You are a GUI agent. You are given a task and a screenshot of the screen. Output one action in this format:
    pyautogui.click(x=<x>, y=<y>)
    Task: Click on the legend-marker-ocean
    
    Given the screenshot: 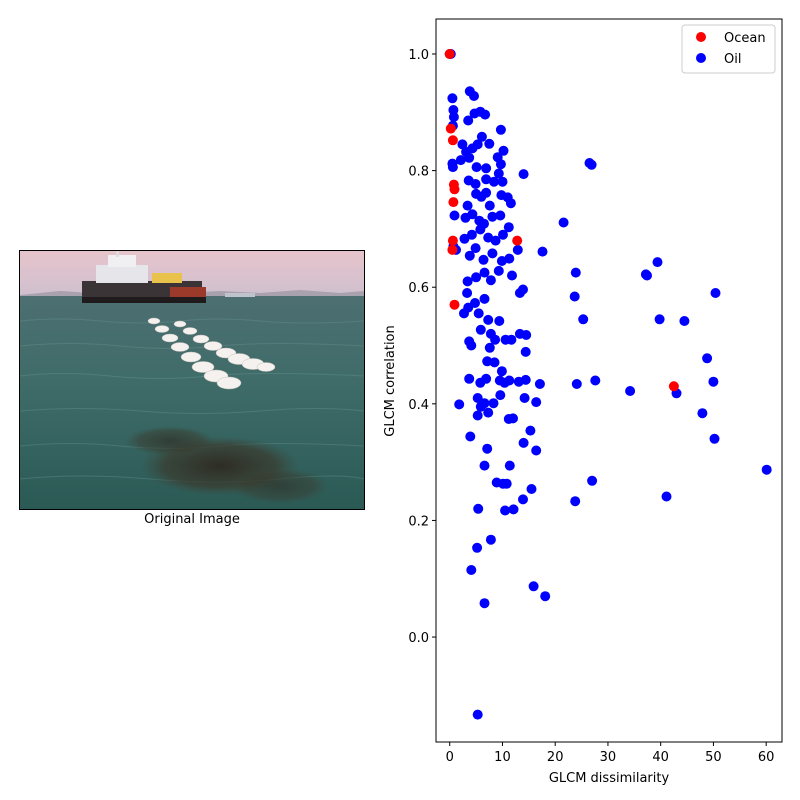 What is the action you would take?
    pyautogui.click(x=701, y=37)
    